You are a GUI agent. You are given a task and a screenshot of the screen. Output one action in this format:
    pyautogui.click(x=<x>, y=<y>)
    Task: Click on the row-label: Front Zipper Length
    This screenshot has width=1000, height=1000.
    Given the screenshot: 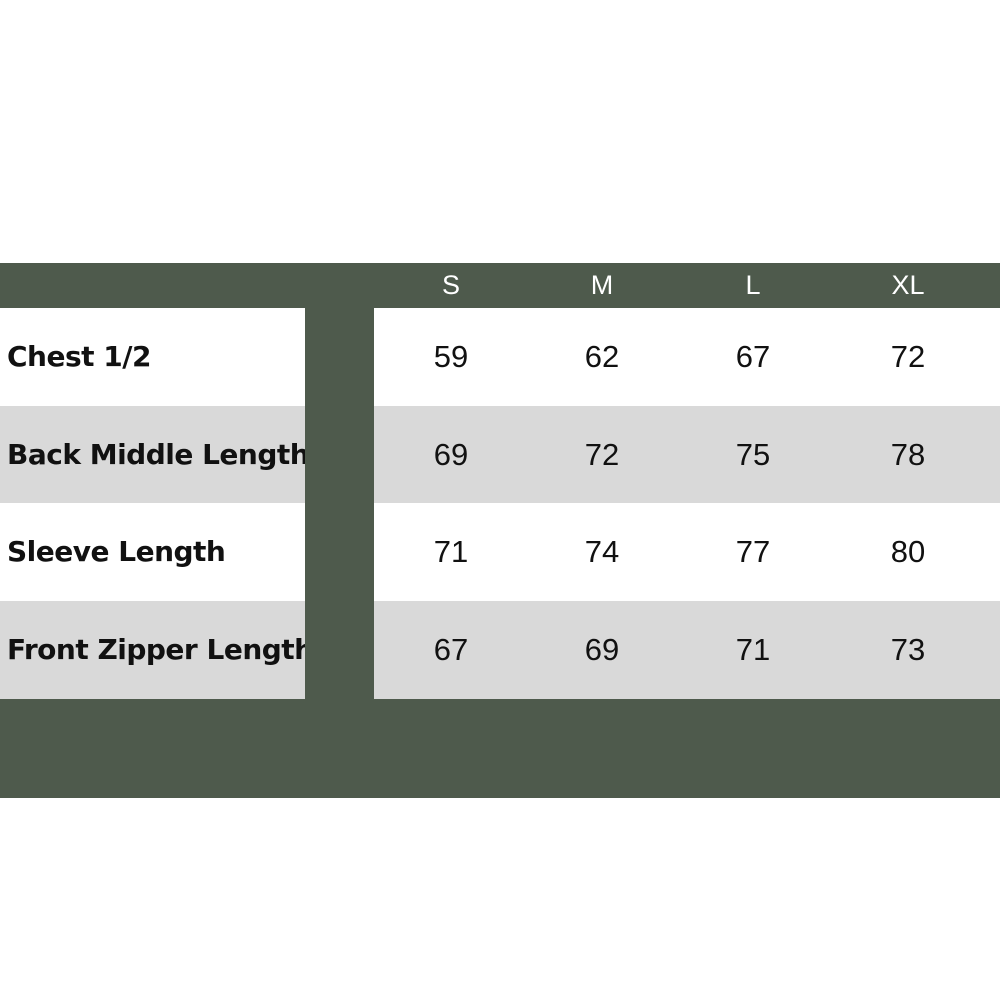 What is the action you would take?
    pyautogui.click(x=160, y=649)
    